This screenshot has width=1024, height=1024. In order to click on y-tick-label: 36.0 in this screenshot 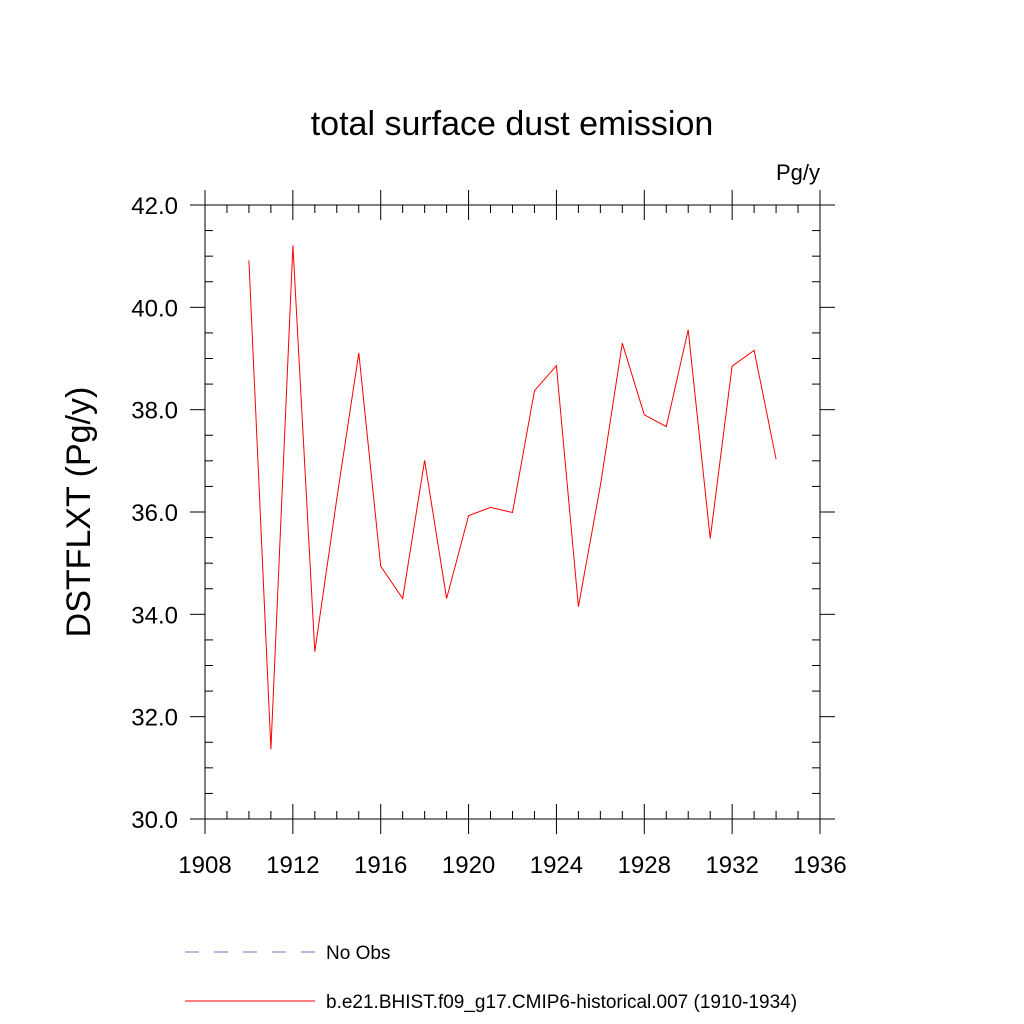, I will do `click(154, 513)`.